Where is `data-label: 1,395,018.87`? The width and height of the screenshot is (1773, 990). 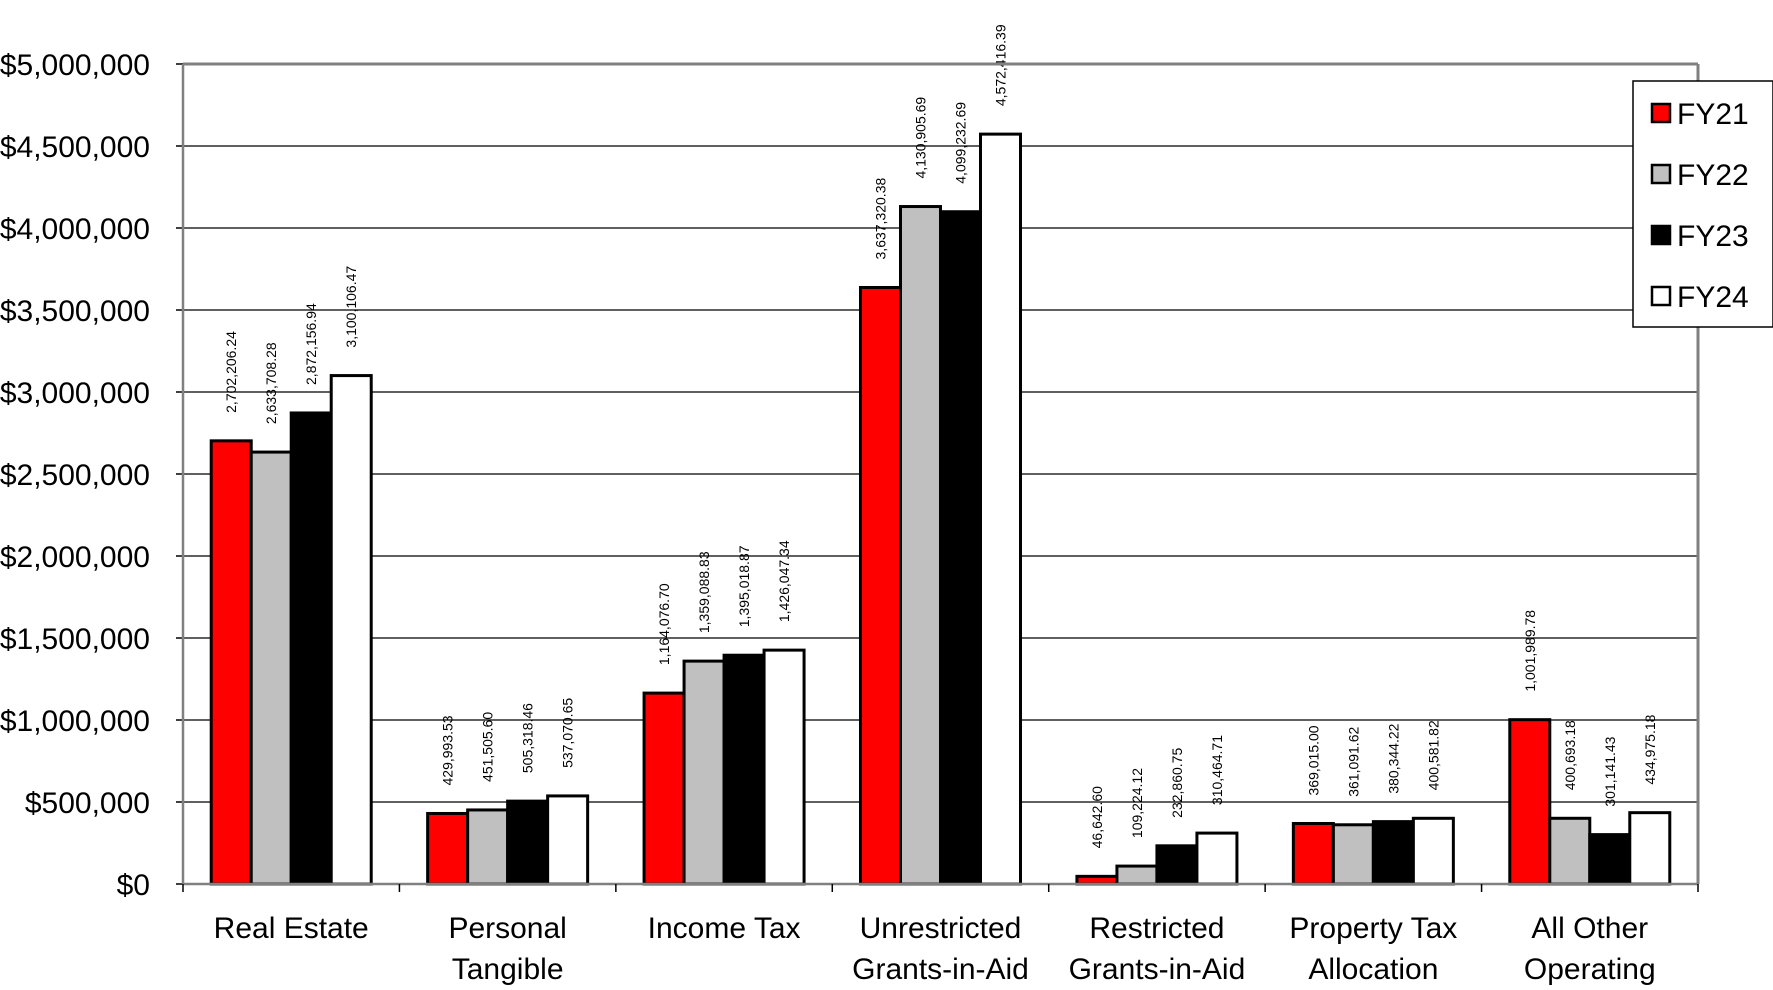
data-label: 1,395,018.87 is located at coordinates (744, 586).